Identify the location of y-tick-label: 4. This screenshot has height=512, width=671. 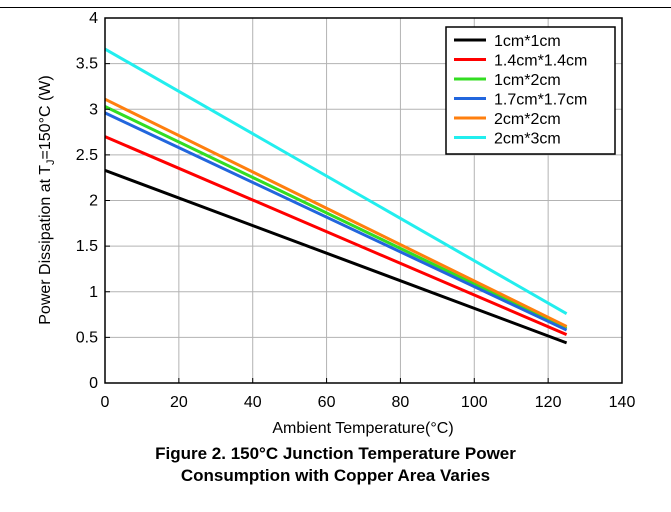
(93, 18).